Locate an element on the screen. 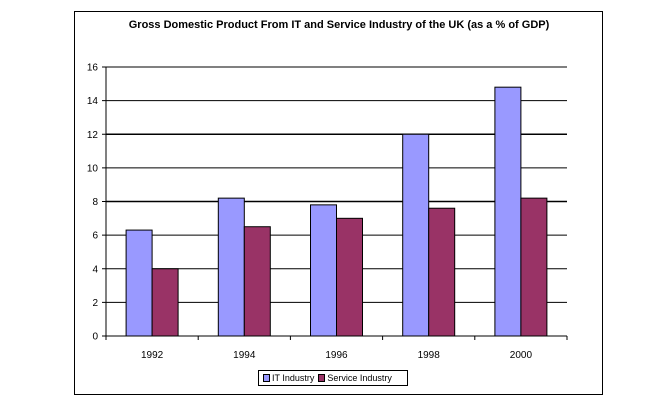 The height and width of the screenshot is (414, 672). chart-legend: IT Industry Service Industry is located at coordinates (333, 378).